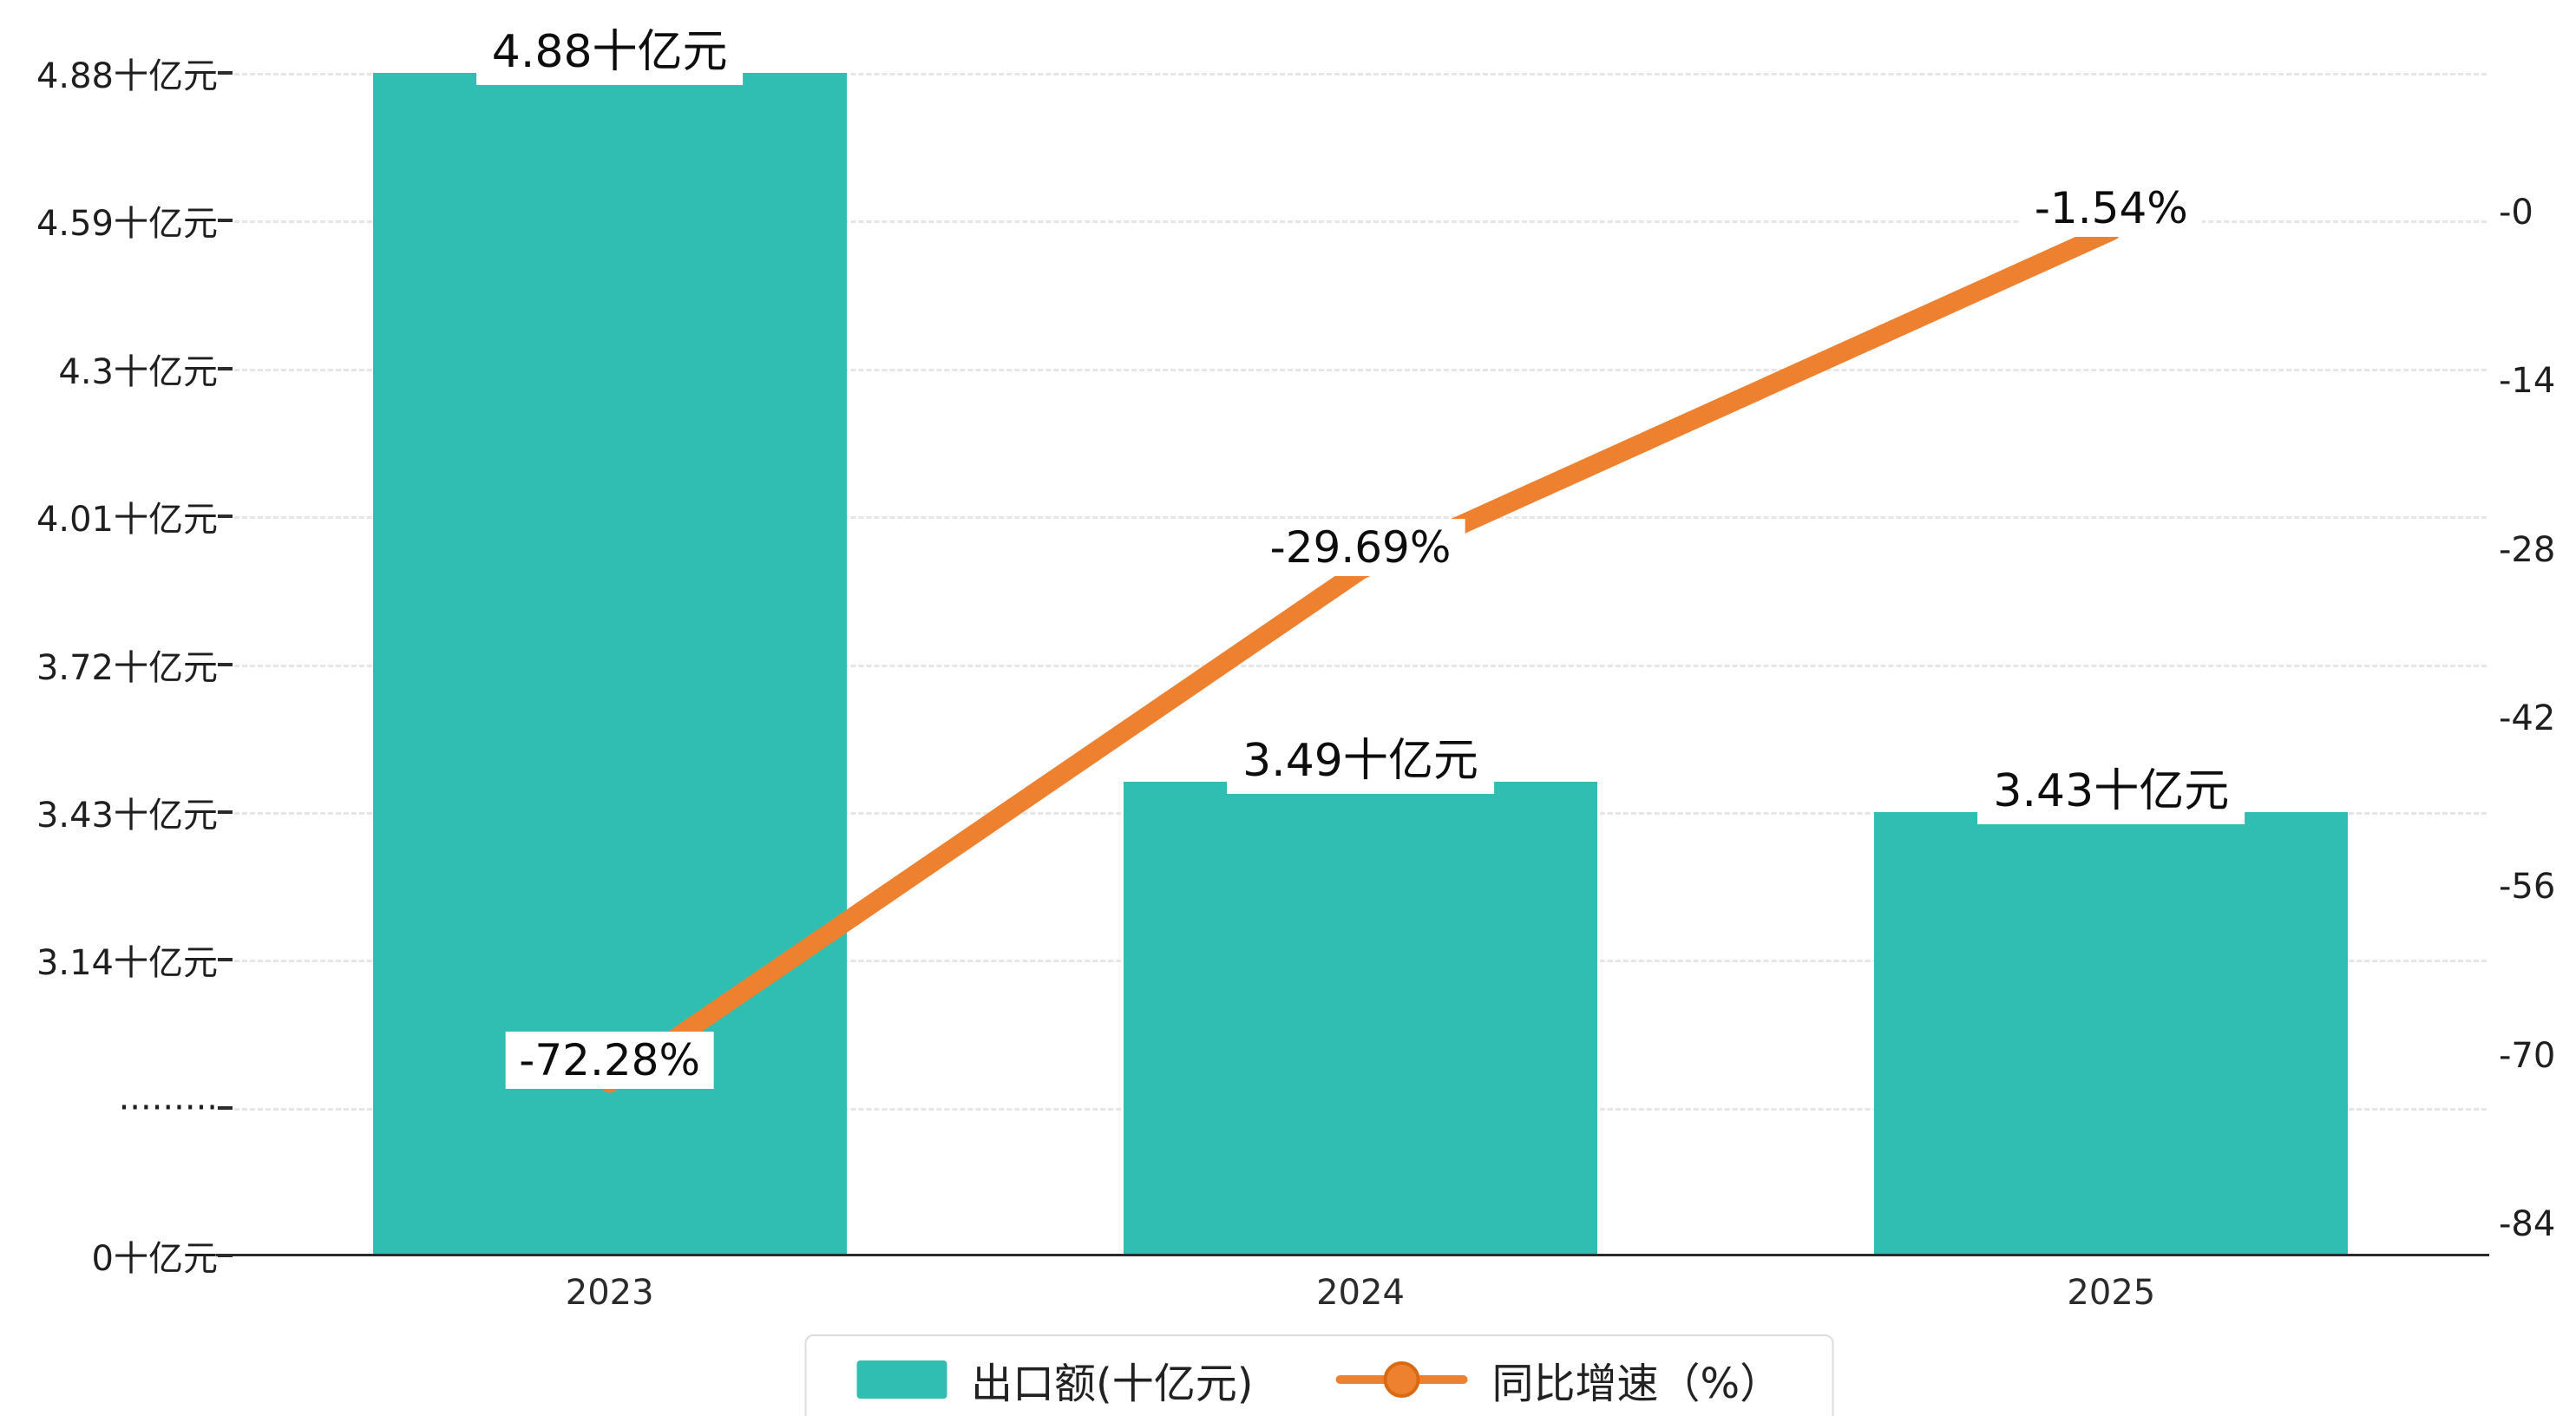 This screenshot has width=2576, height=1416. I want to click on left-axis-tick-label: 3.72十亿元, so click(127, 667).